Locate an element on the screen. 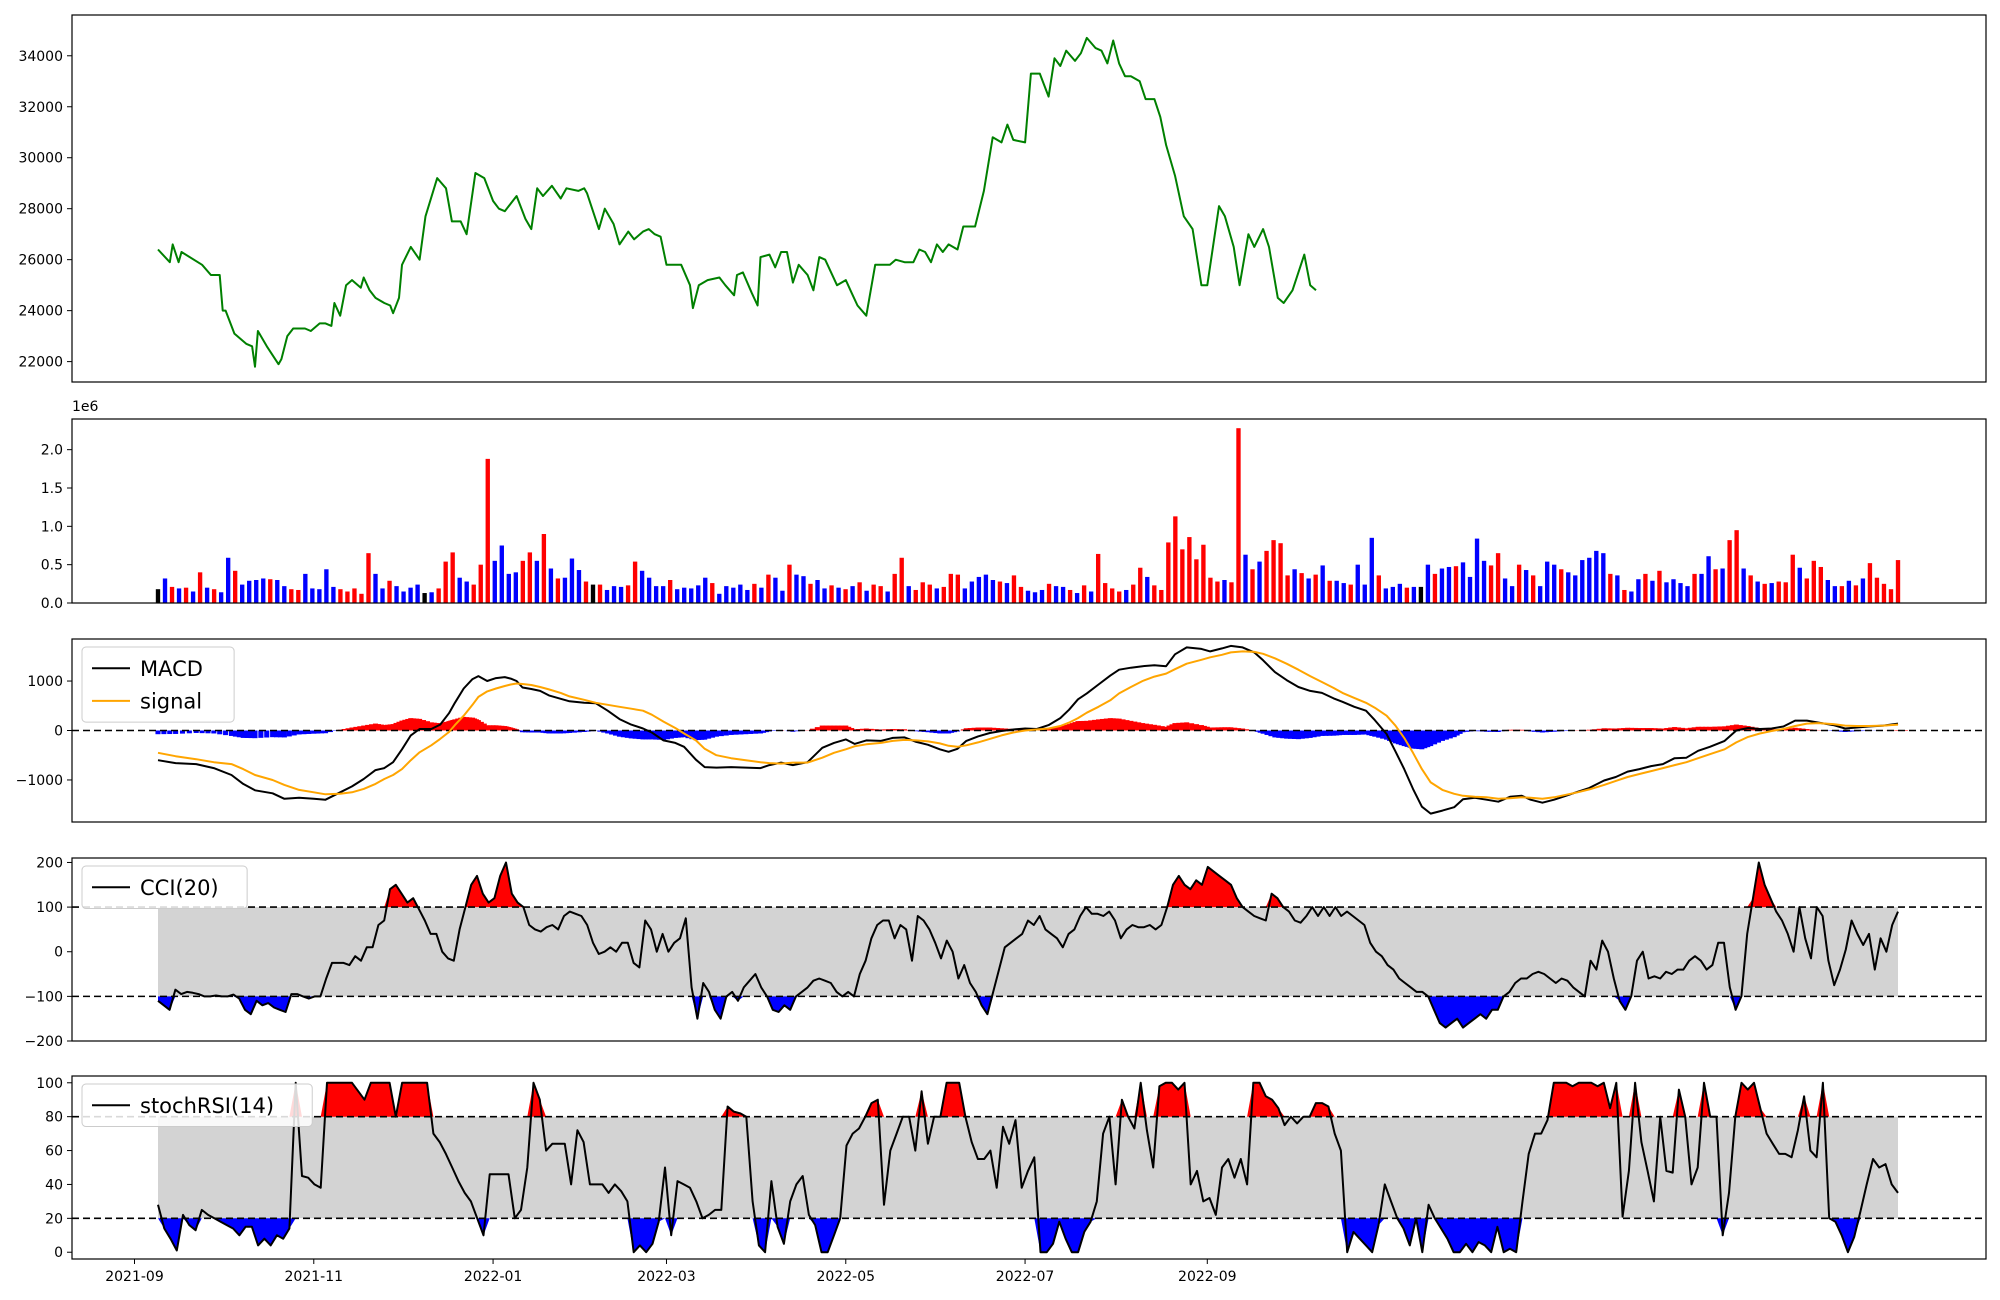 The image size is (2000, 1300). x-tick-label: 2022-09 is located at coordinates (1207, 1277).